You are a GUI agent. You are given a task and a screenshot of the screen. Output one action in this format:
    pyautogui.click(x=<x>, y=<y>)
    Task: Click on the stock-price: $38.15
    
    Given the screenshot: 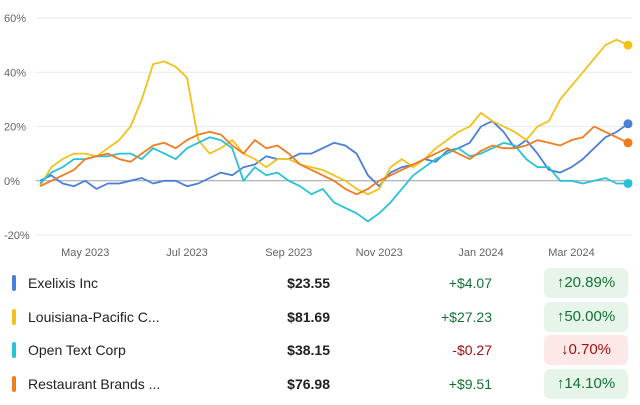 What is the action you would take?
    pyautogui.click(x=308, y=350)
    